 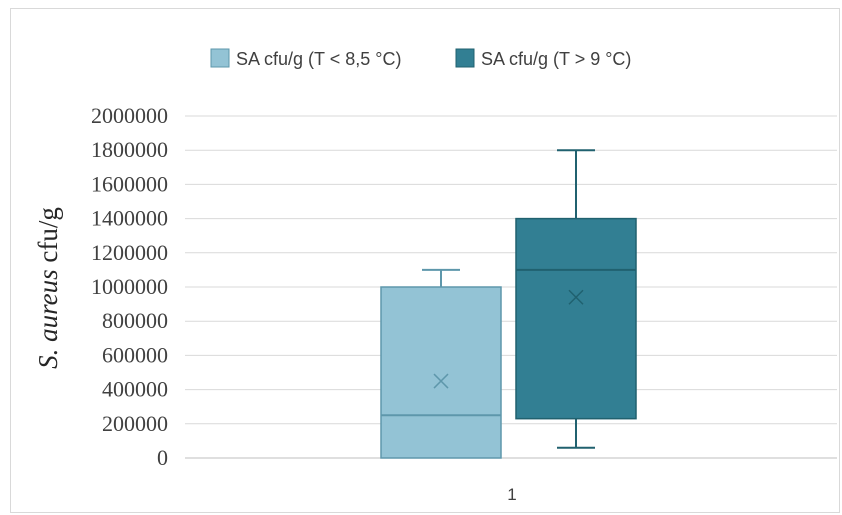 What do you see at coordinates (135, 423) in the screenshot?
I see `y-tick-label: 200000` at bounding box center [135, 423].